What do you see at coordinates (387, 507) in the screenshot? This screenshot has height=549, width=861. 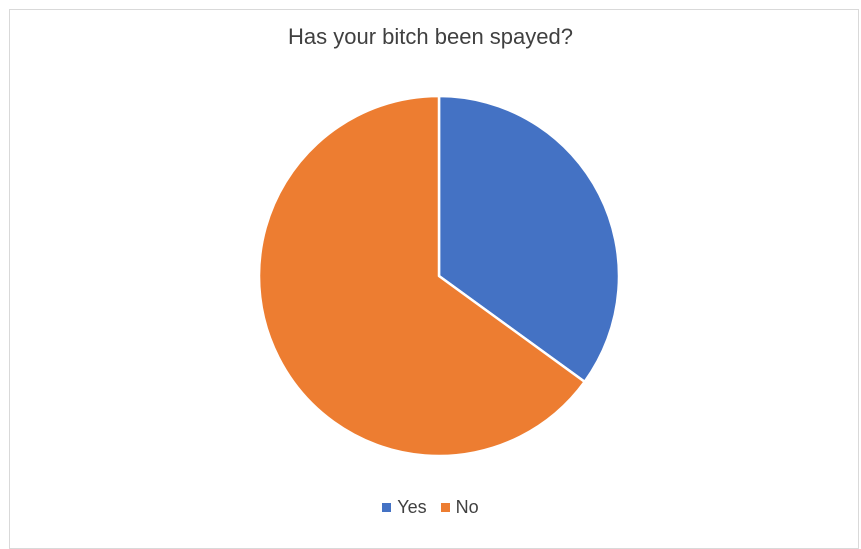 I see `legend-swatch-yes` at bounding box center [387, 507].